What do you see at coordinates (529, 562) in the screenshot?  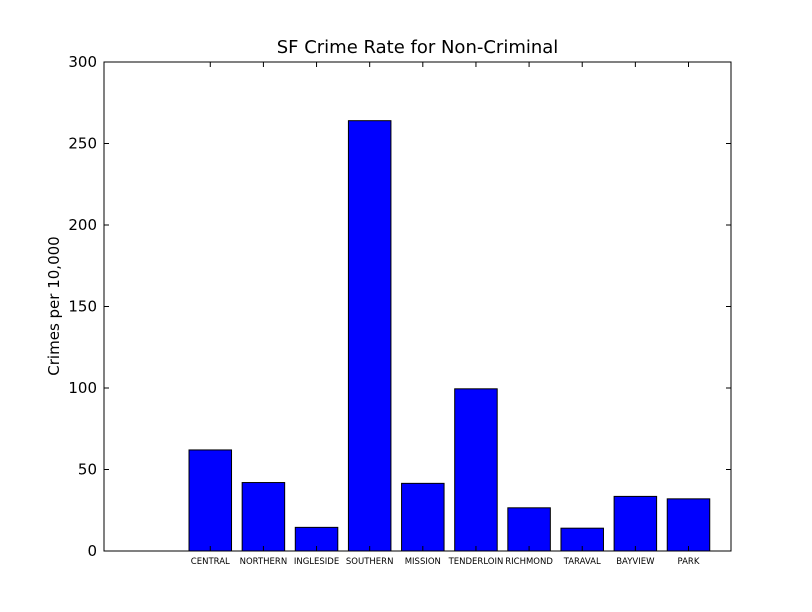 I see `x-tick-label-richmond: RICHMOND` at bounding box center [529, 562].